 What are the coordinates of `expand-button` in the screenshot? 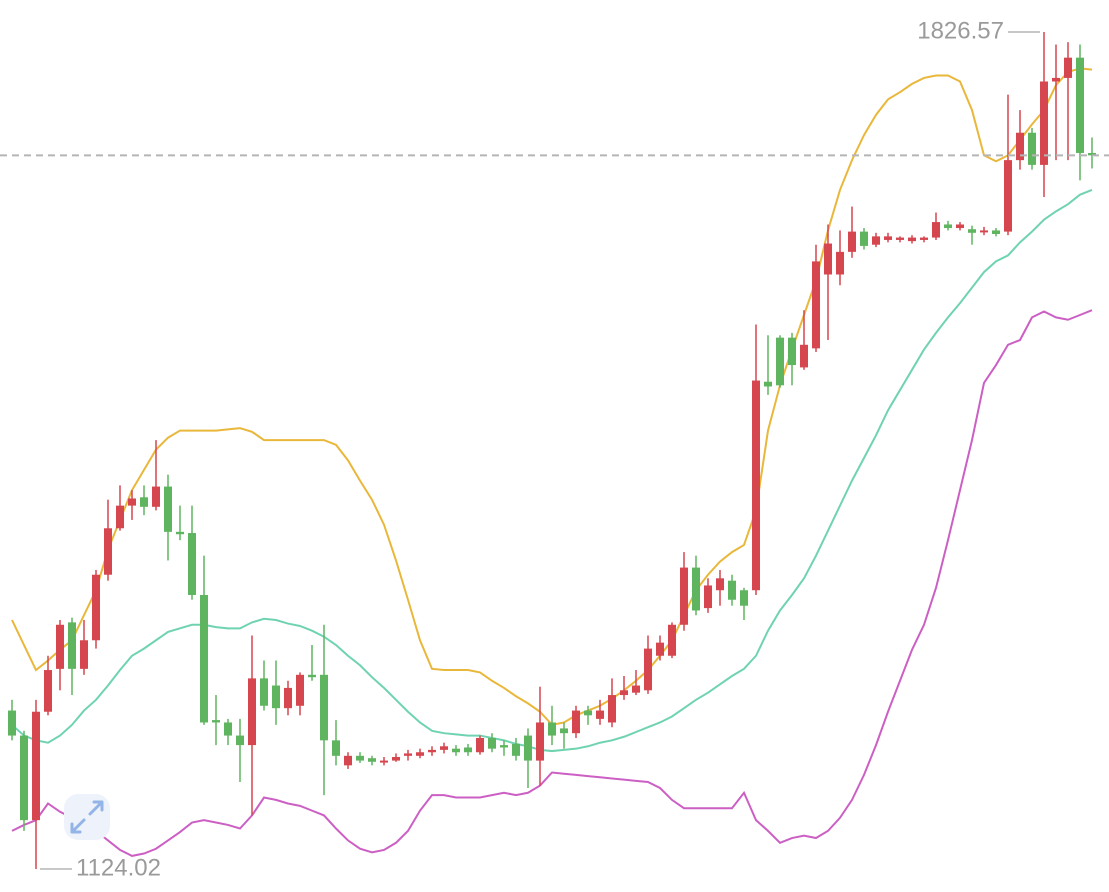 It's located at (87, 817).